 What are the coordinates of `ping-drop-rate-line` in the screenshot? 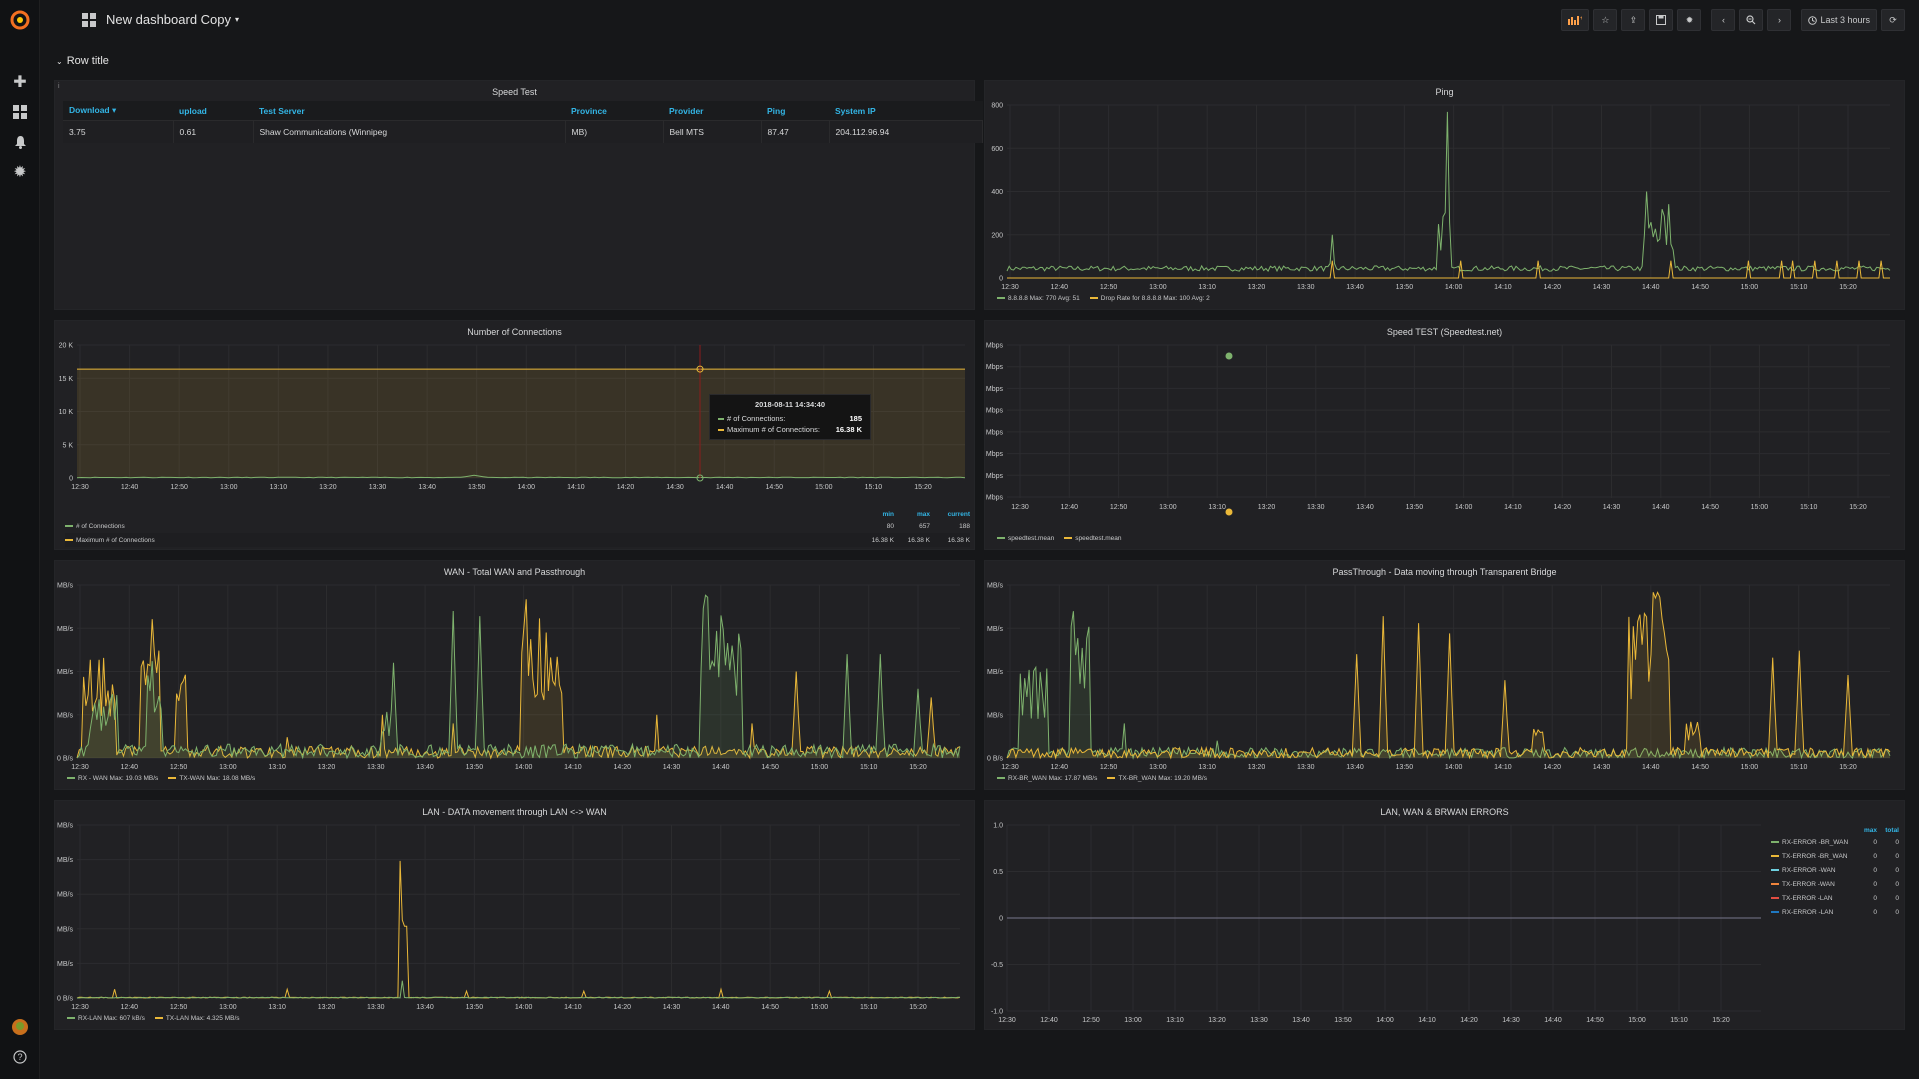 It's located at (1448, 269).